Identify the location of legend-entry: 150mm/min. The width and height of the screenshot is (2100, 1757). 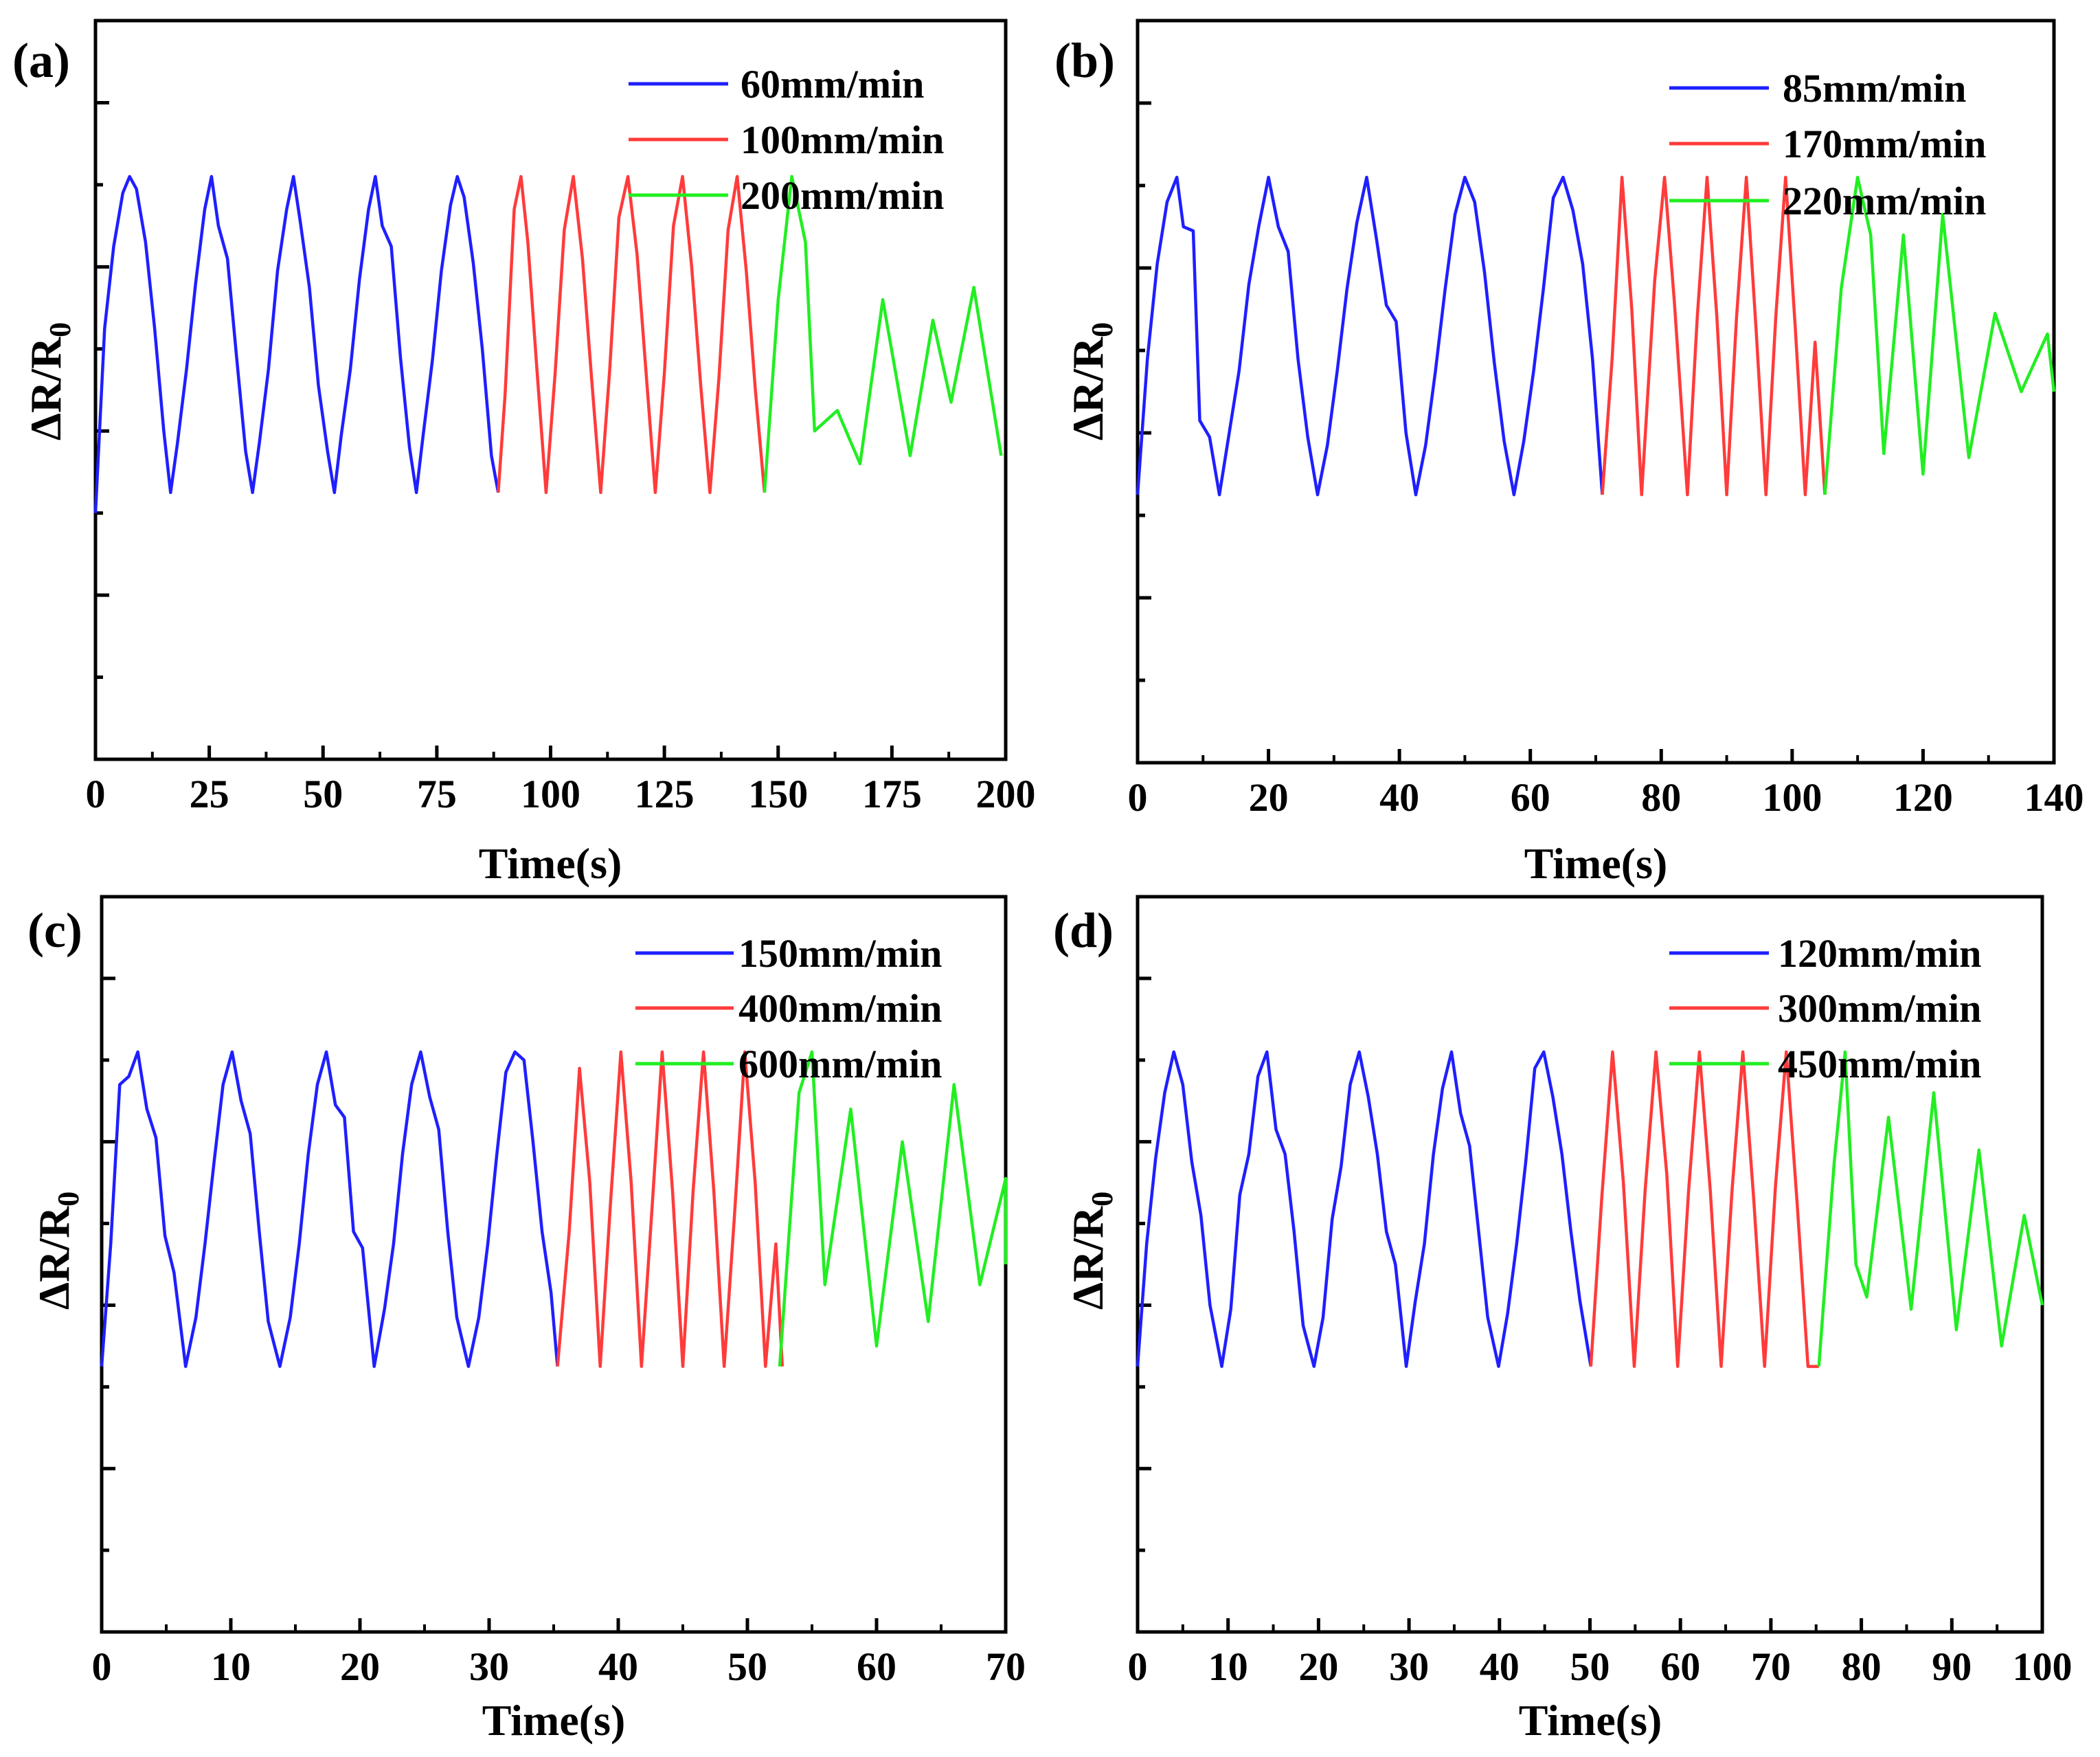
(788, 953).